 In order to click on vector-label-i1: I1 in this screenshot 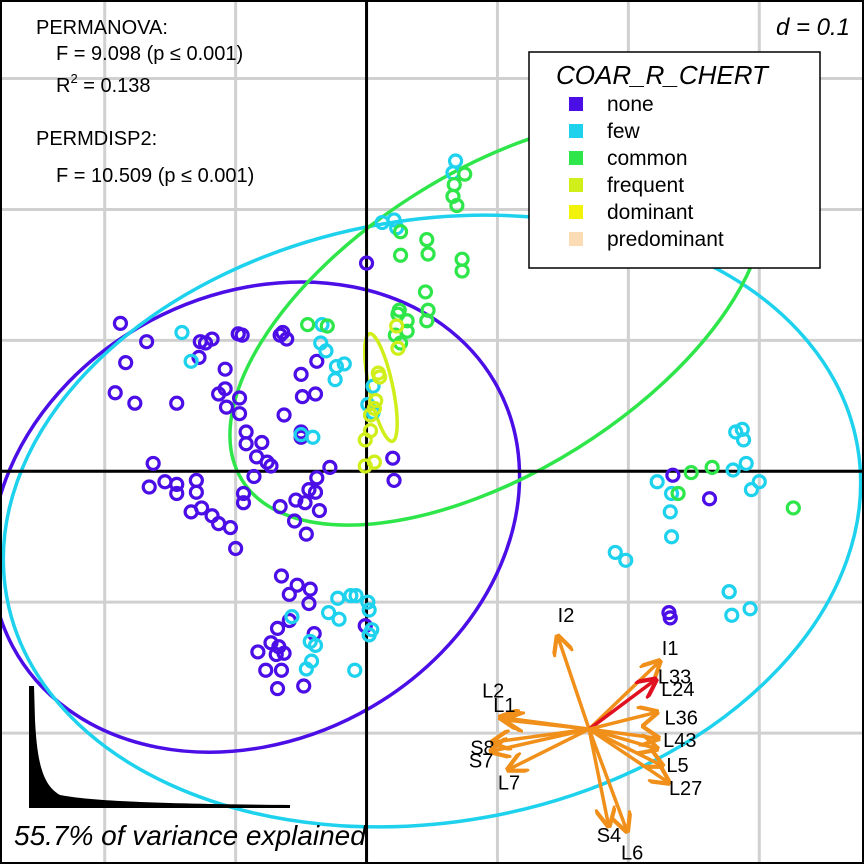, I will do `click(670, 649)`.